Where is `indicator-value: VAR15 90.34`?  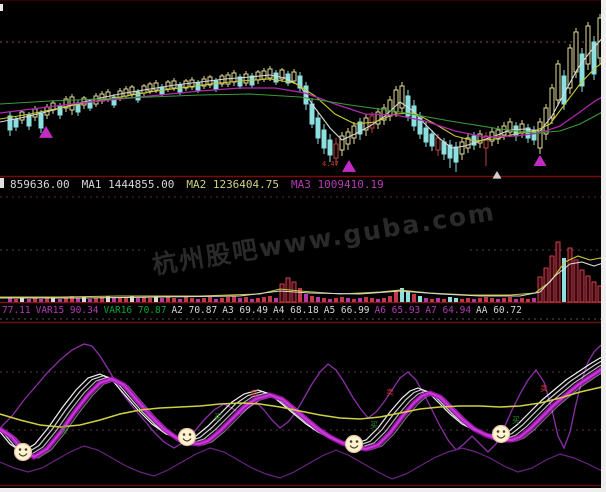 indicator-value: VAR15 90.34 is located at coordinates (67, 310).